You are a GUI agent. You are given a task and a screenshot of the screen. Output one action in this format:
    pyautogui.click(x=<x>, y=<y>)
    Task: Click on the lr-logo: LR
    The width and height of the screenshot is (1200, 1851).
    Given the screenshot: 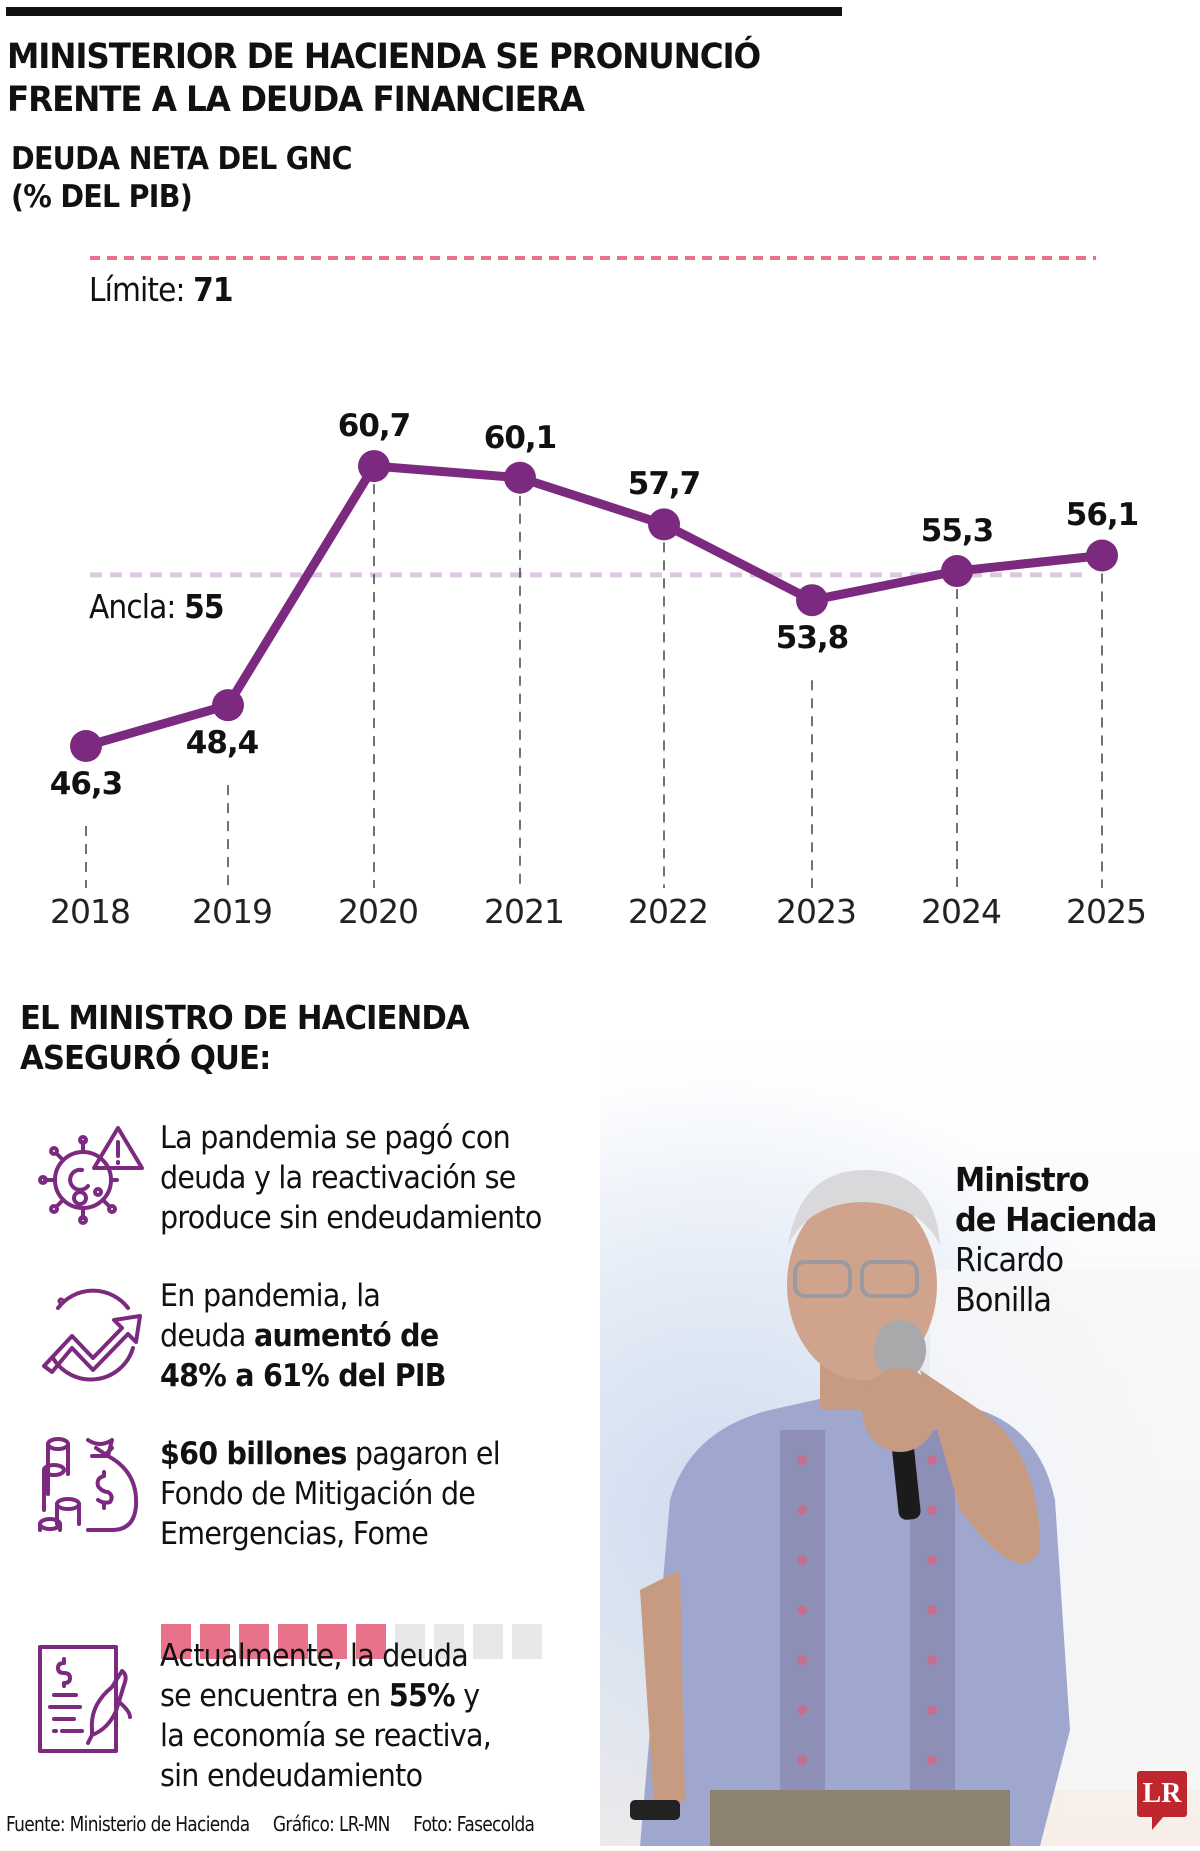 What is the action you would take?
    pyautogui.click(x=1162, y=1794)
    